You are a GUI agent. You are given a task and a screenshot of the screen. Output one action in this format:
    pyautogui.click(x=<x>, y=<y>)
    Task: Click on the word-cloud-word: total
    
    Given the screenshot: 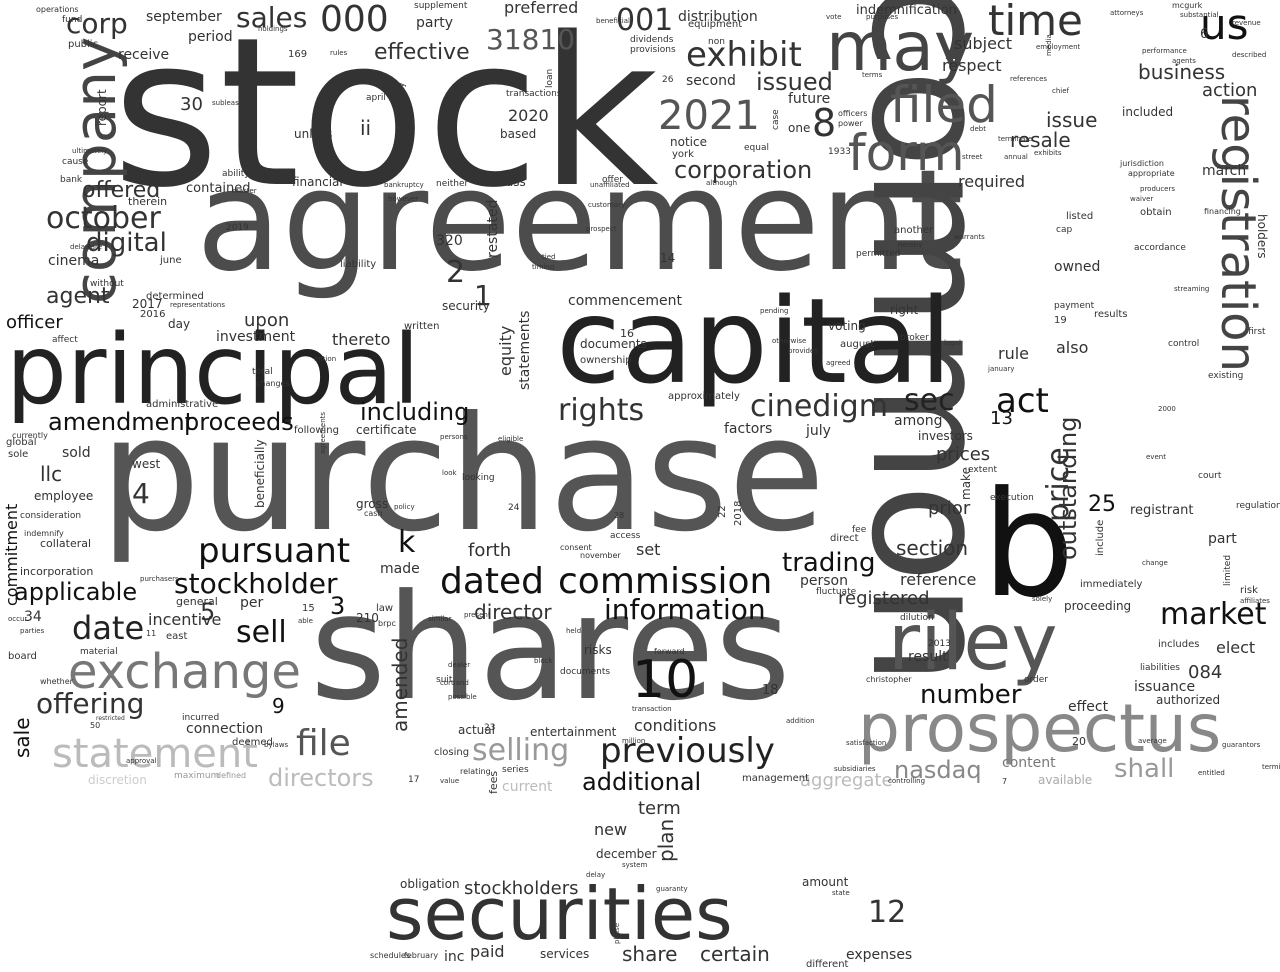 What is the action you would take?
    pyautogui.click(x=262, y=372)
    